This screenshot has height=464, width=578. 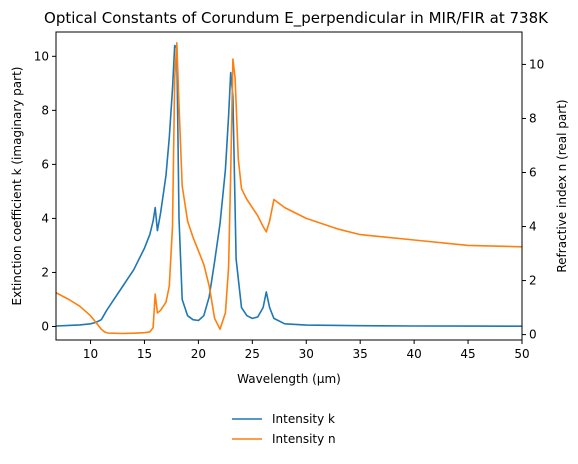 What do you see at coordinates (284, 429) in the screenshot?
I see `legend: Intensity k Intensity n` at bounding box center [284, 429].